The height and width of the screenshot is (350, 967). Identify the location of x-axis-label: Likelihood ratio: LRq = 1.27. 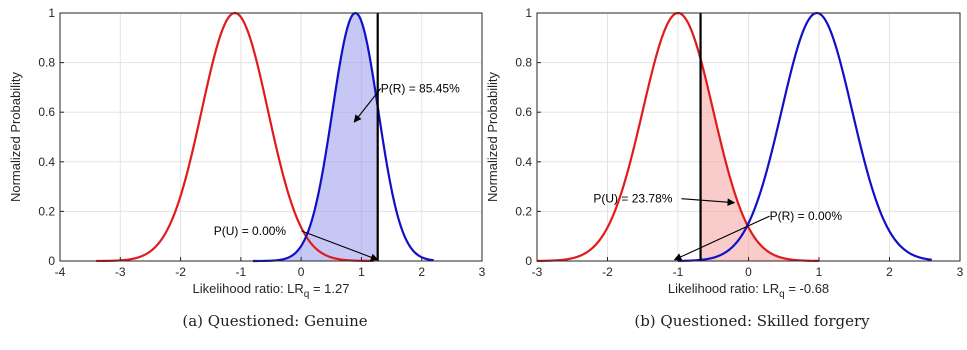
(271, 290).